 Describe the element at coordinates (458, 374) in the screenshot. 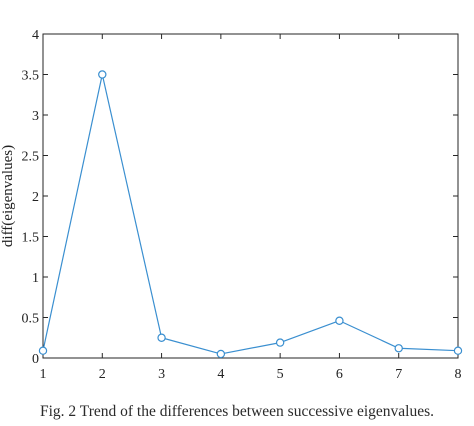

I see `x-tick-label: 8` at that location.